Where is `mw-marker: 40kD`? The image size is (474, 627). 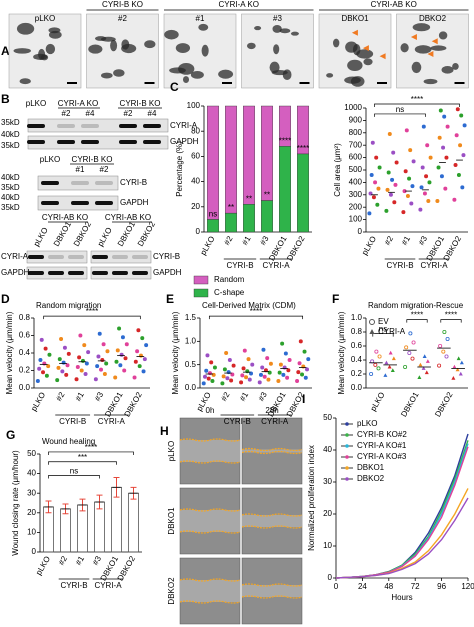
mw-marker: 40kD is located at coordinates (10, 197).